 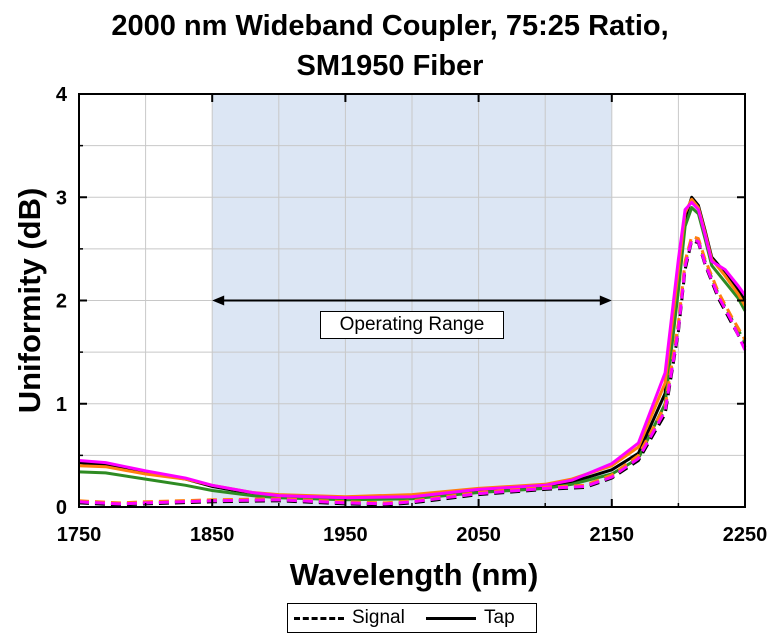 I want to click on y-tick-label: 0, so click(x=61, y=508).